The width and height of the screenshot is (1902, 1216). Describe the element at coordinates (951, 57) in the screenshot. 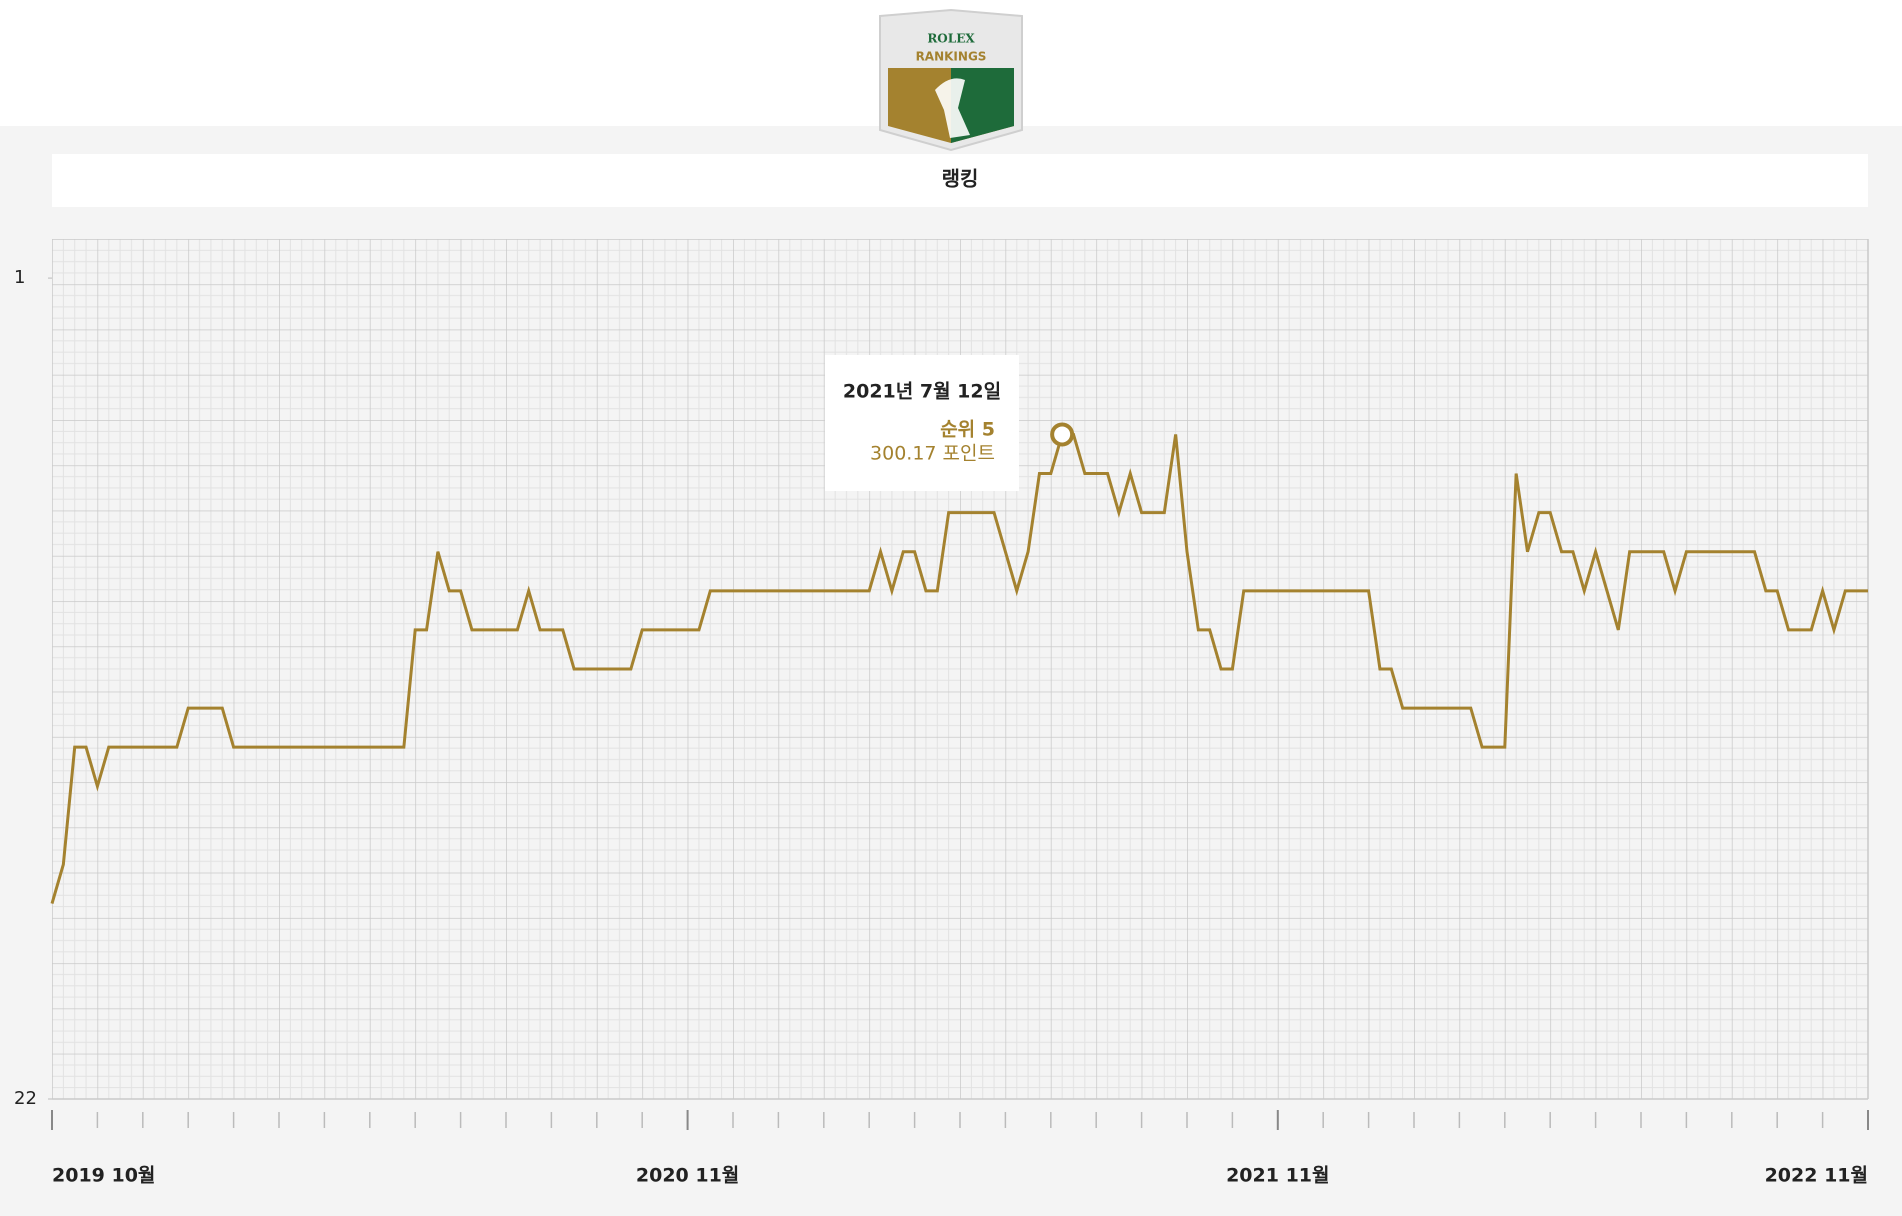

I see `logo-name: RANKINGS` at that location.